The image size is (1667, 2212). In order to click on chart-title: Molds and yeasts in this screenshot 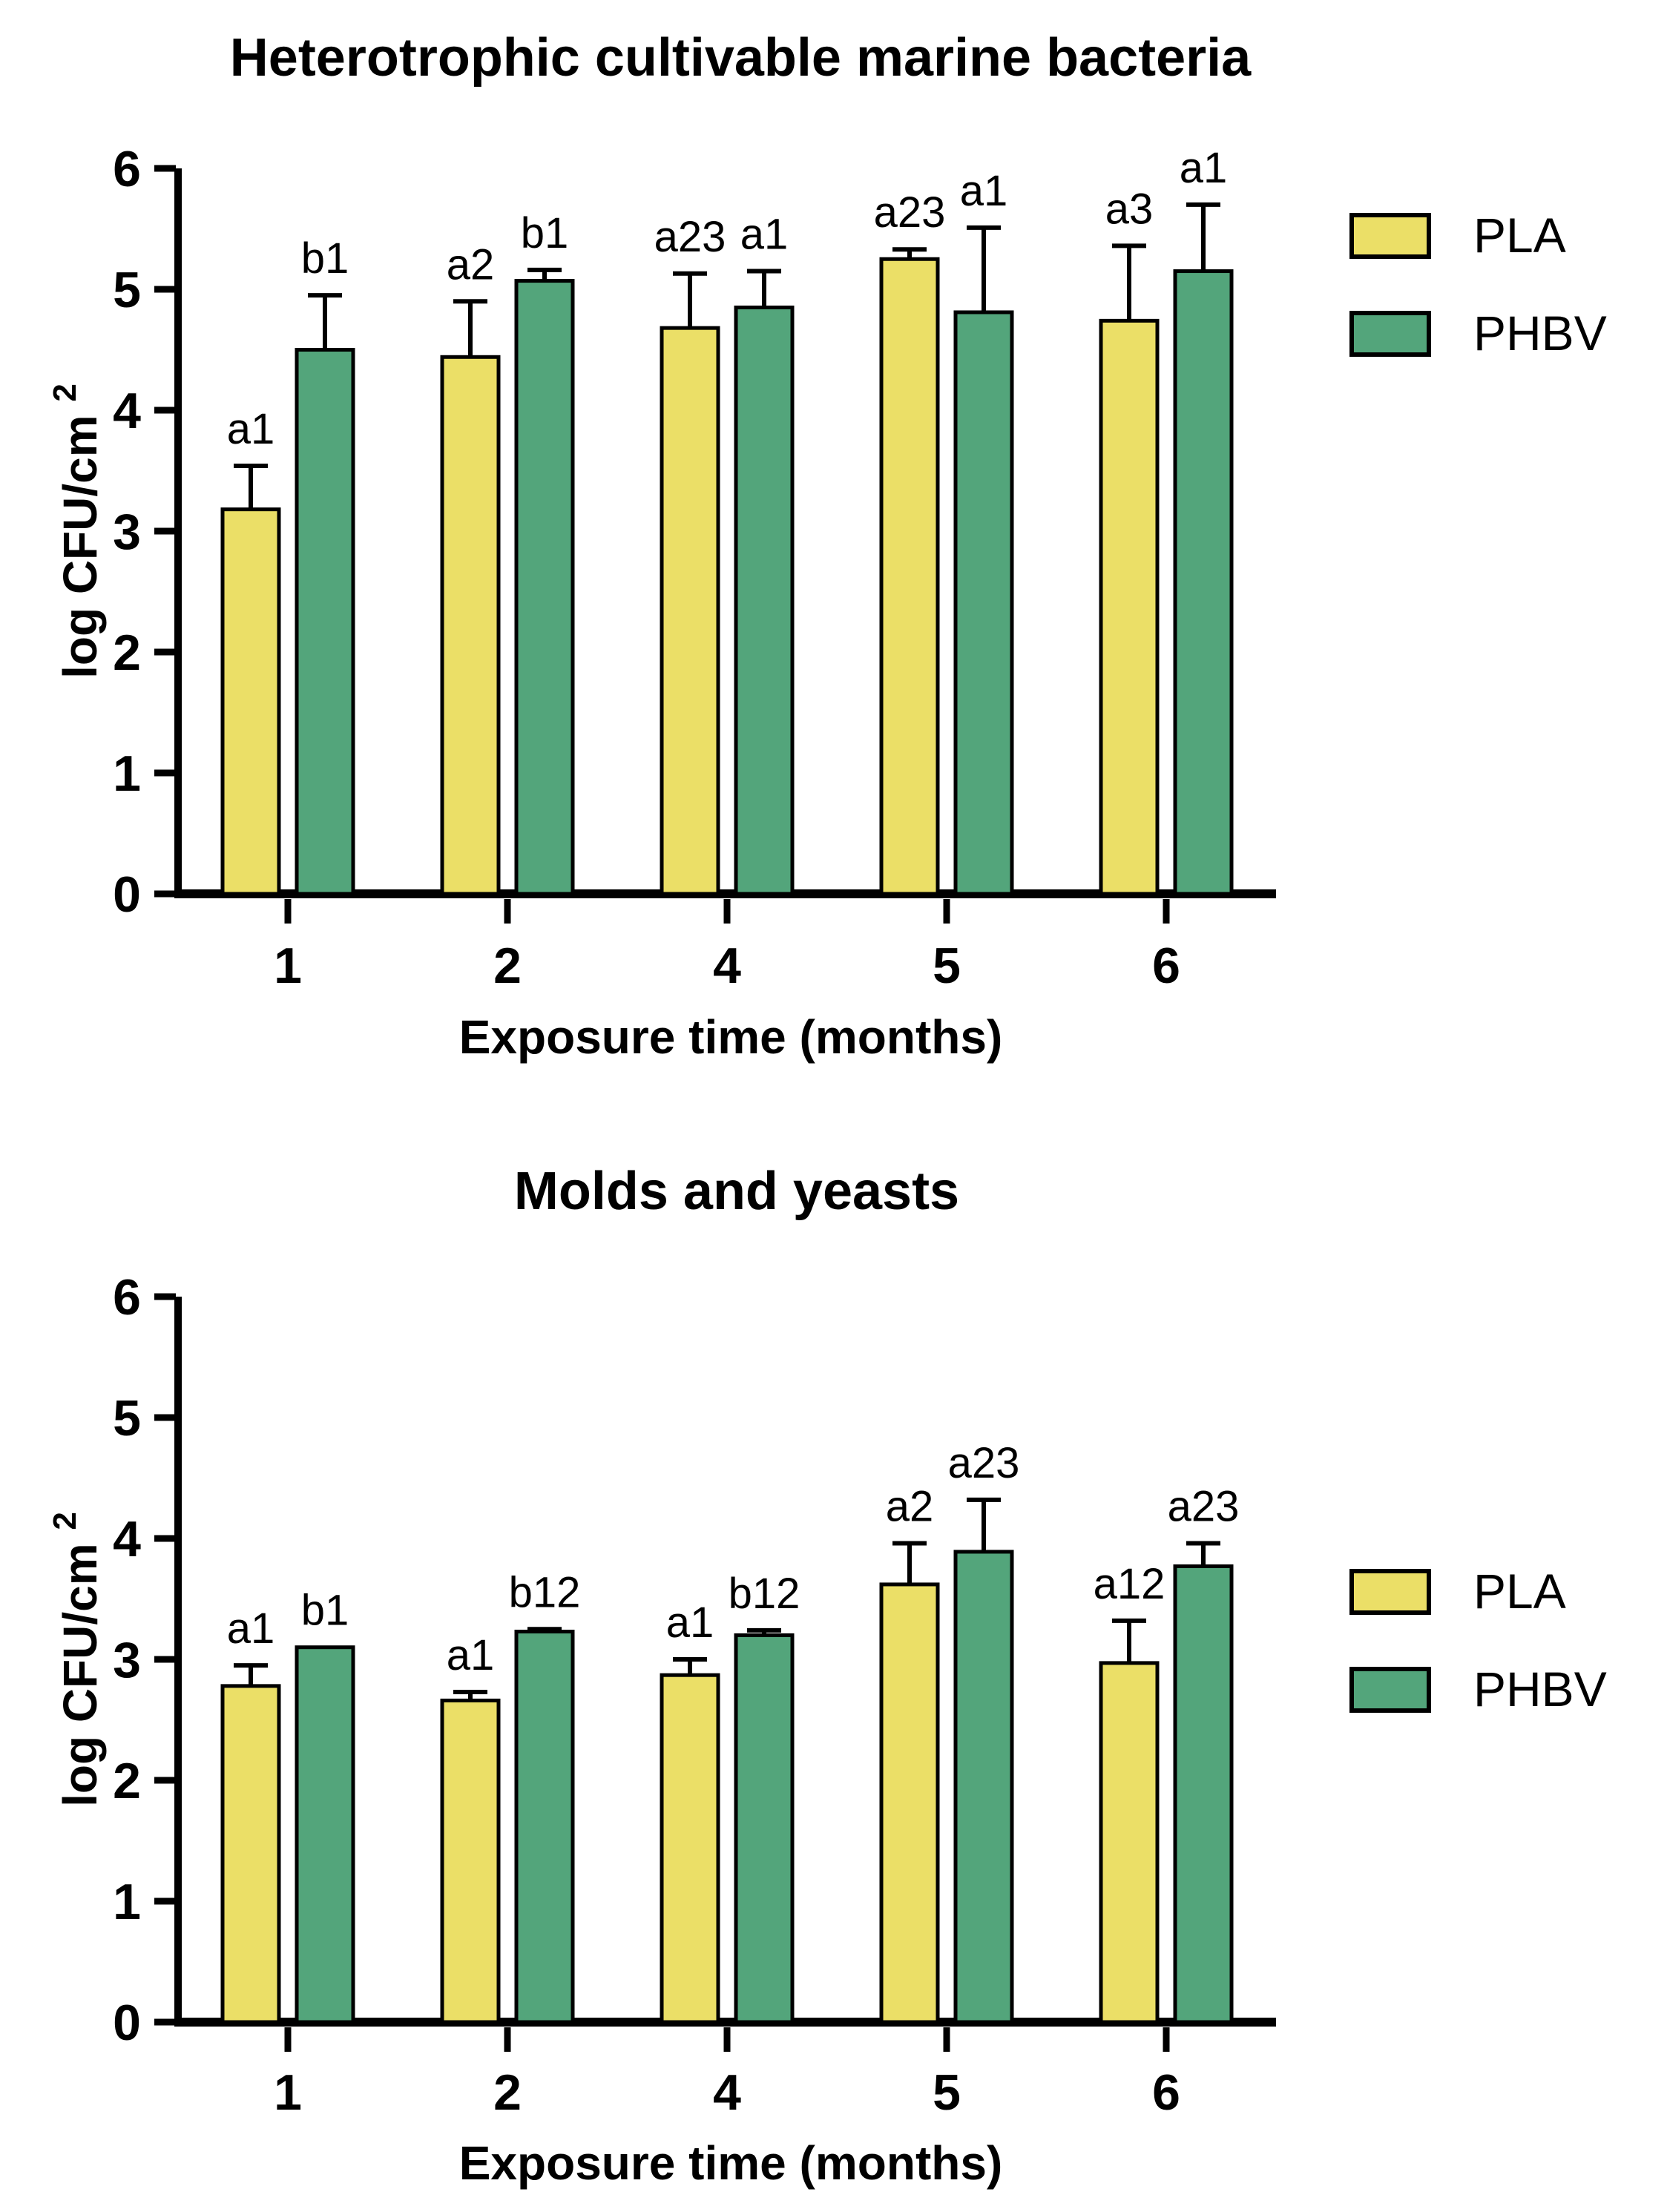, I will do `click(737, 1192)`.